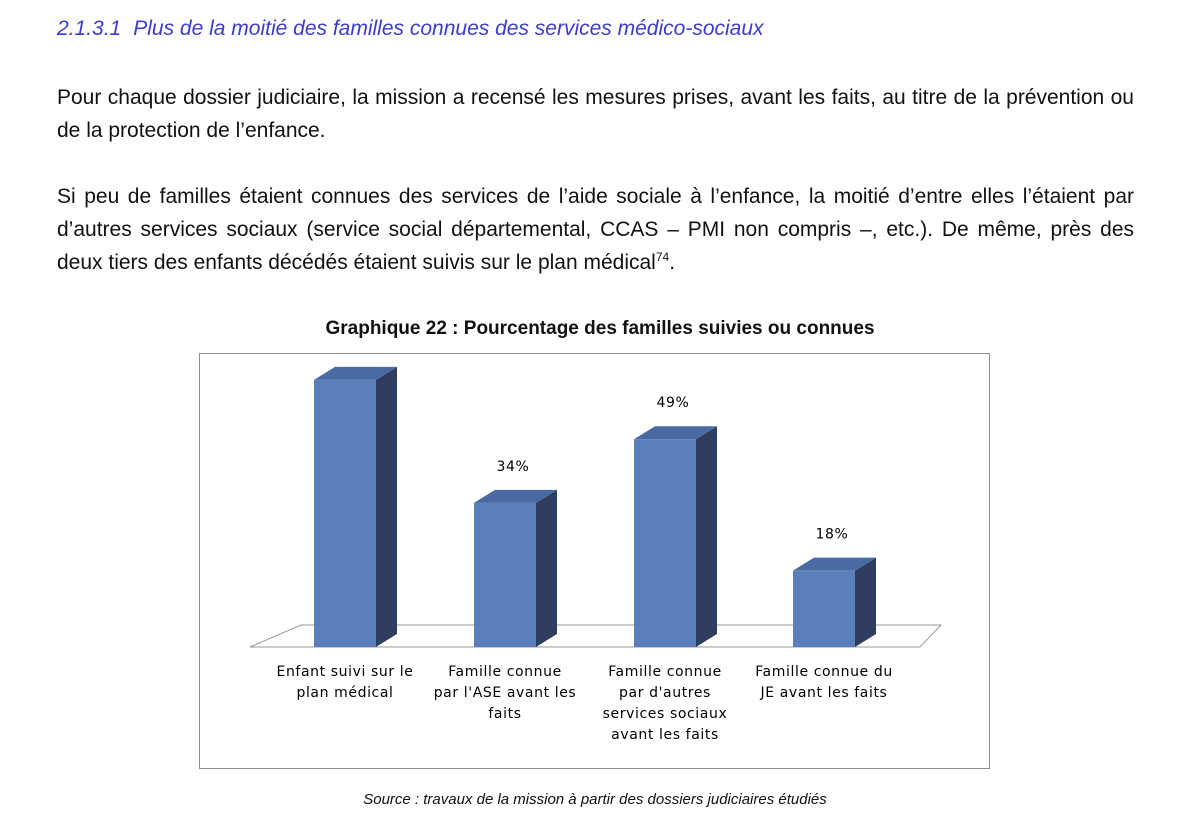 This screenshot has height=833, width=1200. Describe the element at coordinates (673, 403) in the screenshot. I see `value-label-3: 49%` at that location.